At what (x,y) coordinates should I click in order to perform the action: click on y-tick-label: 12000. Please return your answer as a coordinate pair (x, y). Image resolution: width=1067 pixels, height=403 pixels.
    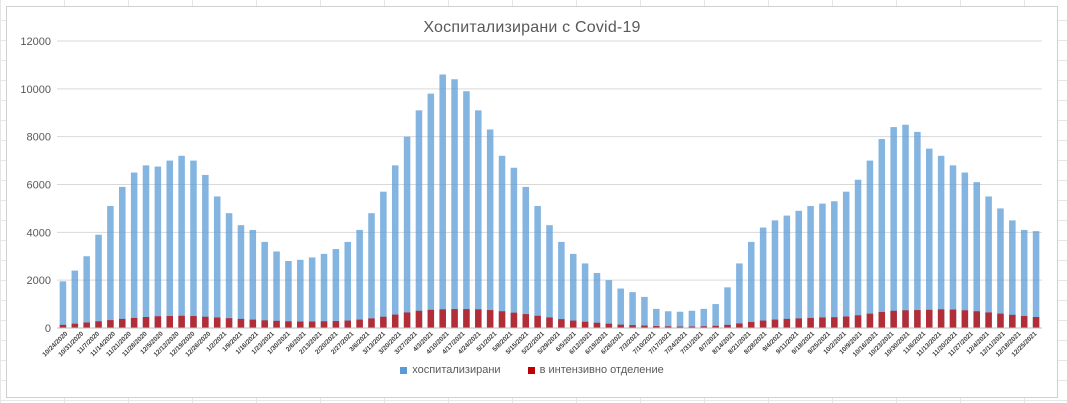
    Looking at the image, I should click on (35, 42).